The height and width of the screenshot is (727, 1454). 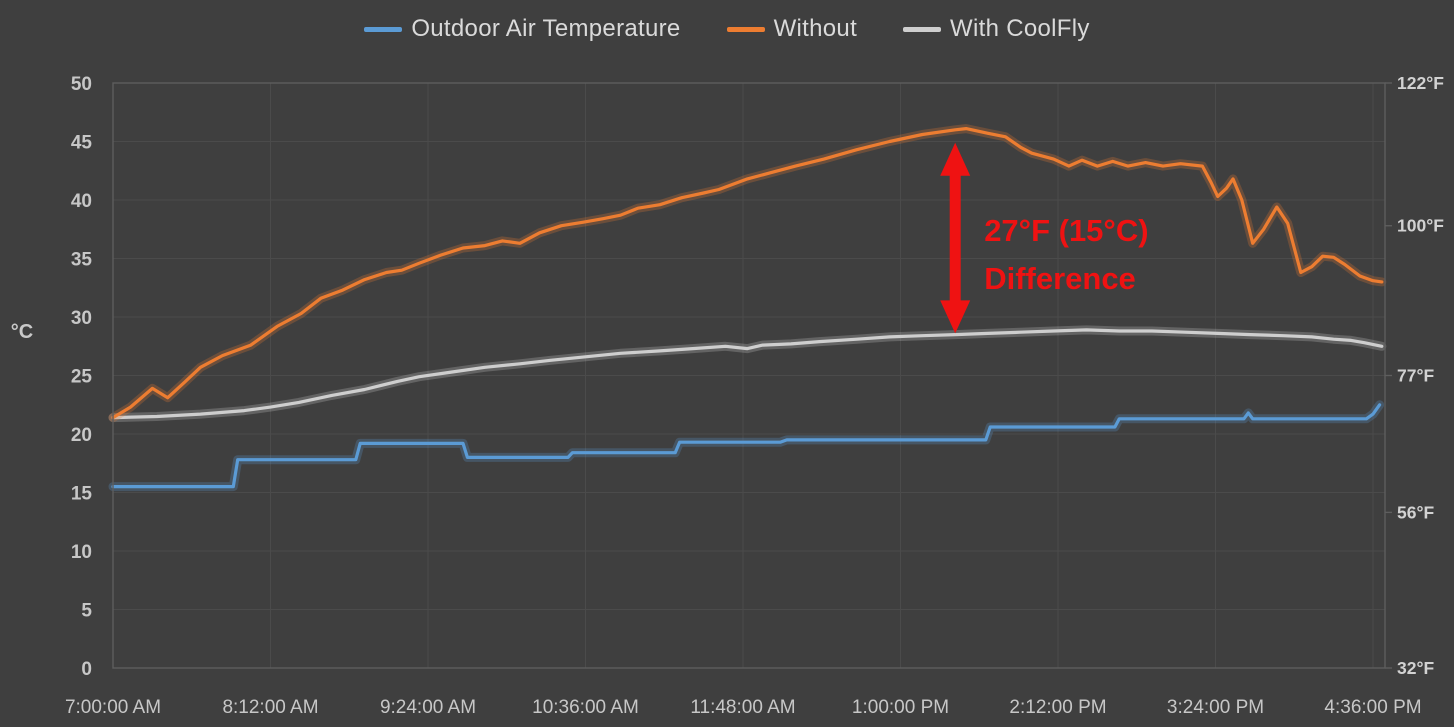 I want to click on y-tick-label: 35, so click(x=82, y=260).